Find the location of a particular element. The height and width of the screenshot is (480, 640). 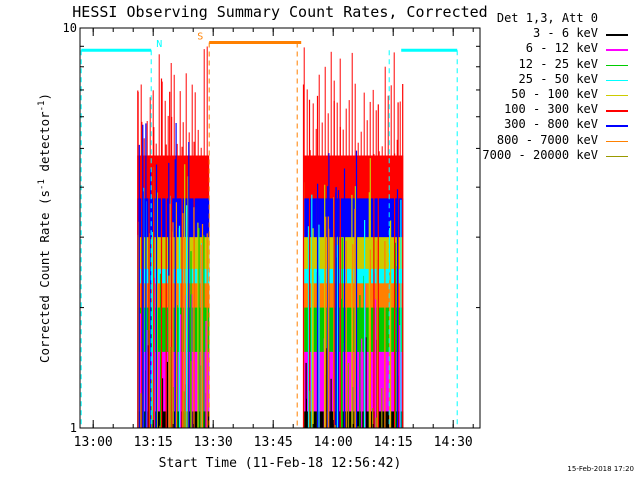

legend-label: 12 - 25 keV is located at coordinates (558, 63).